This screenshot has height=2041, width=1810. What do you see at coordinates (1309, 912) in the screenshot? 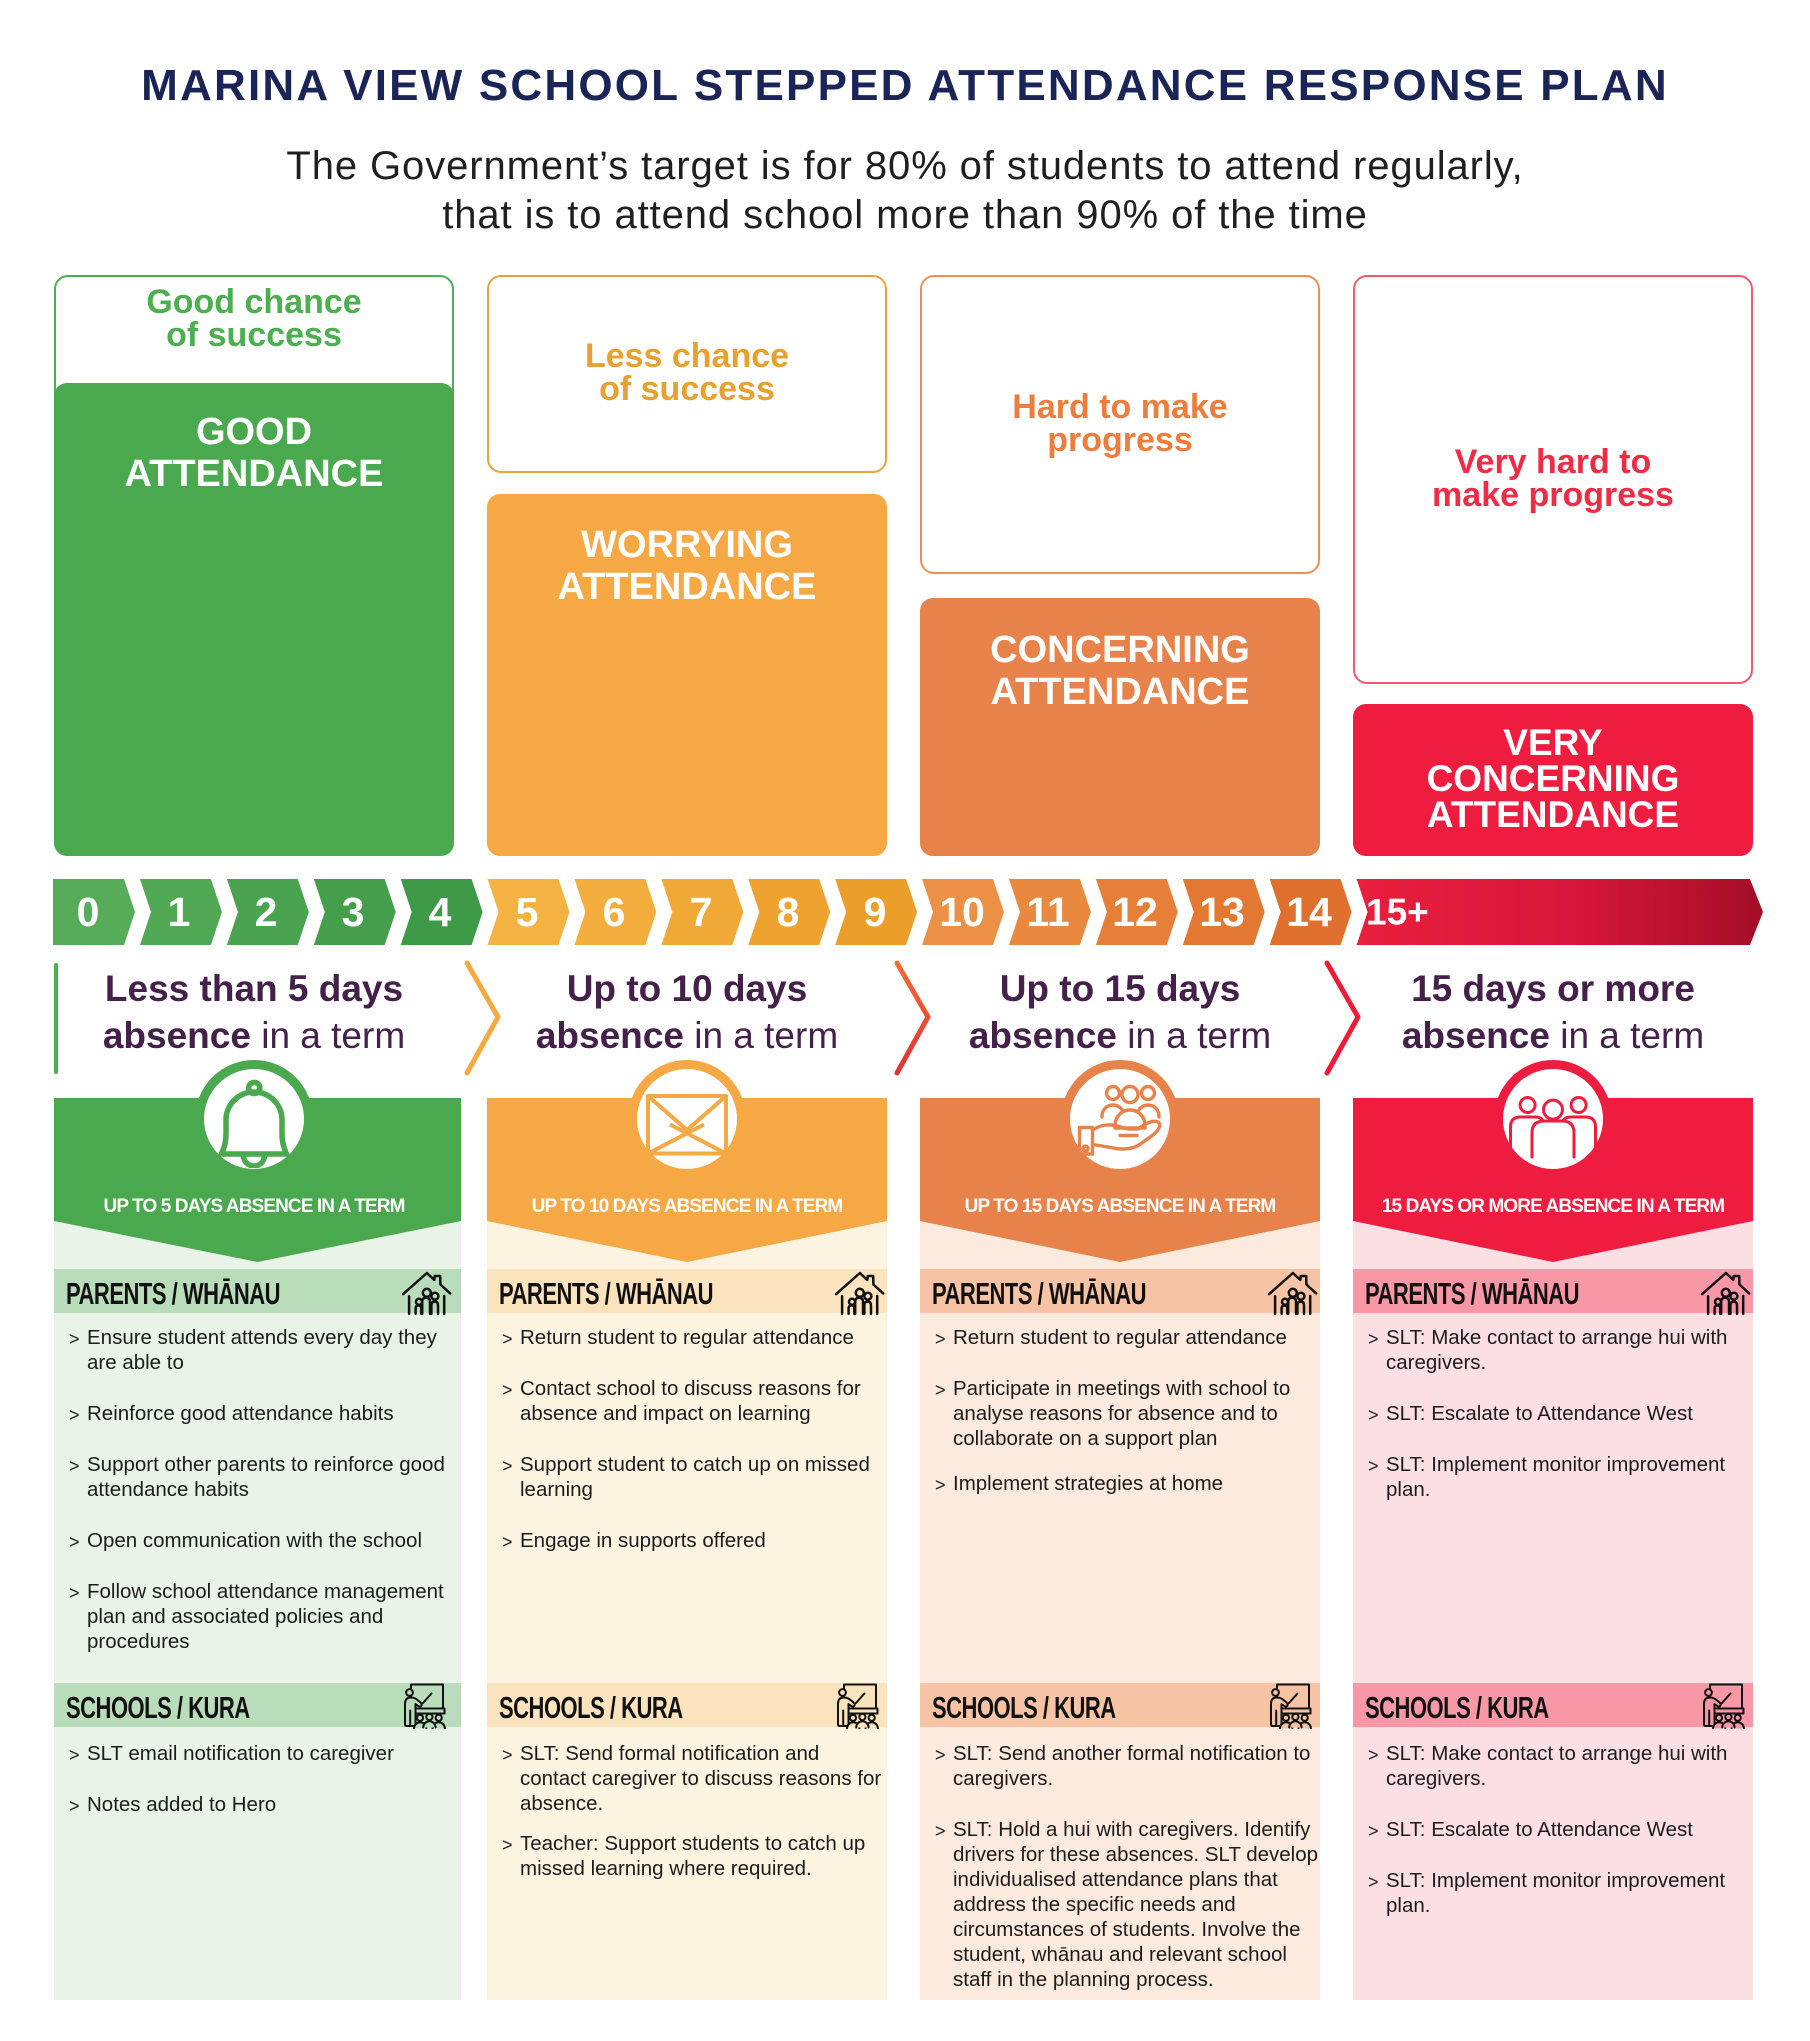
I see `svg-text: 14` at bounding box center [1309, 912].